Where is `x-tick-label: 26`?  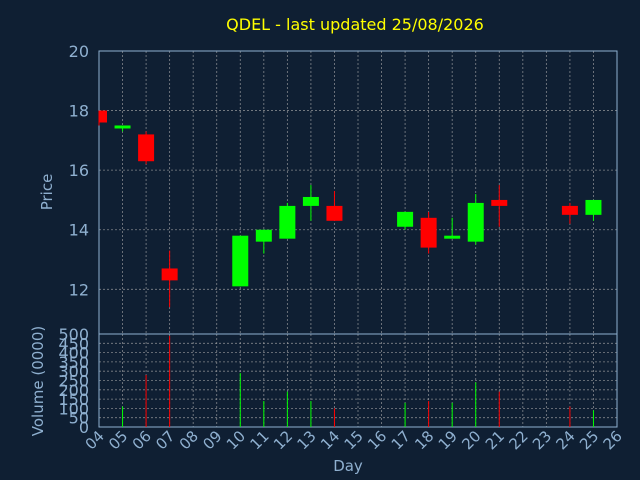 x-tick-label: 26 is located at coordinates (613, 440).